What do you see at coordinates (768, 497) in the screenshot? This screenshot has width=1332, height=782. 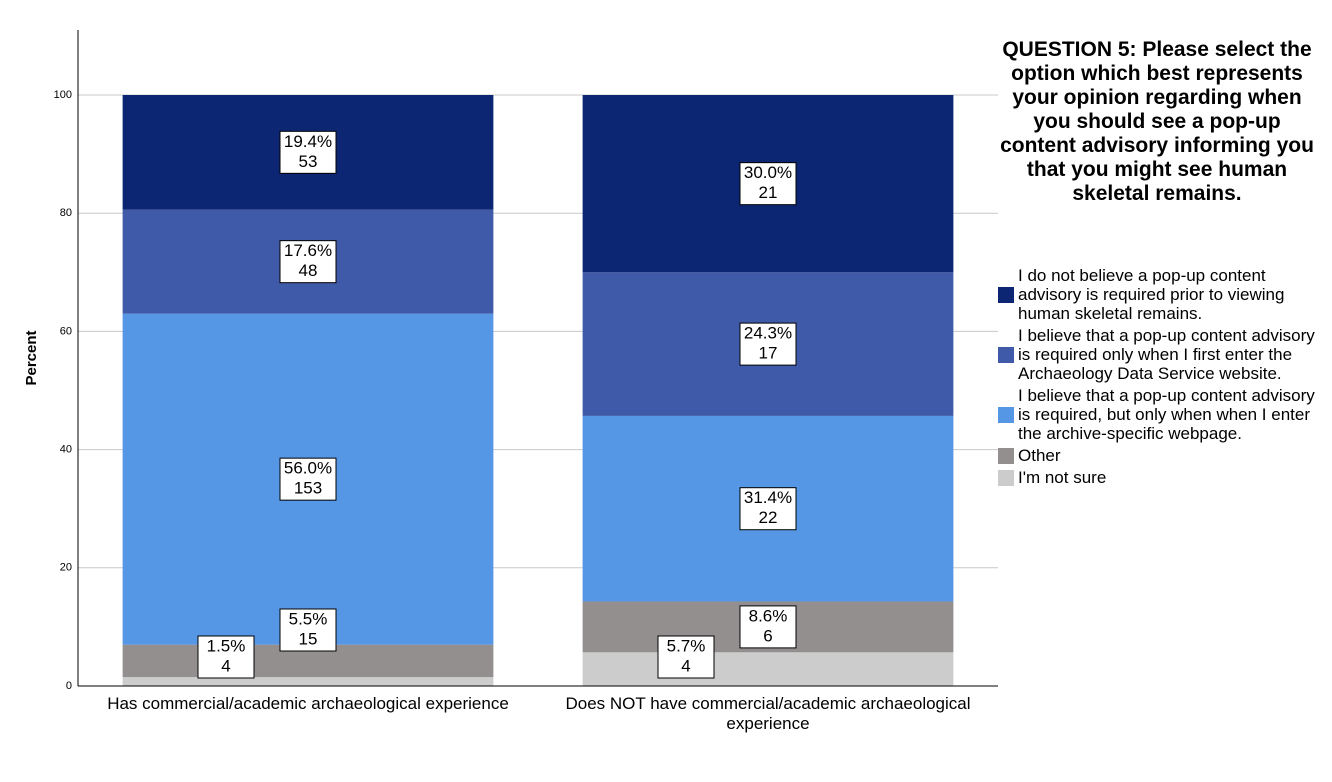 I see `data-label-percent: 31.4%` at bounding box center [768, 497].